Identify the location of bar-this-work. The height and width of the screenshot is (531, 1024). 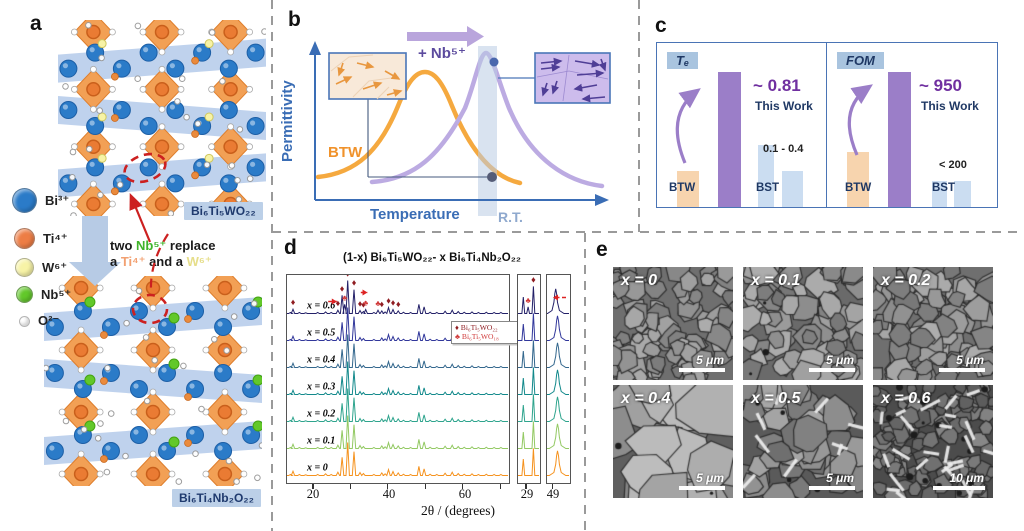
(729, 139).